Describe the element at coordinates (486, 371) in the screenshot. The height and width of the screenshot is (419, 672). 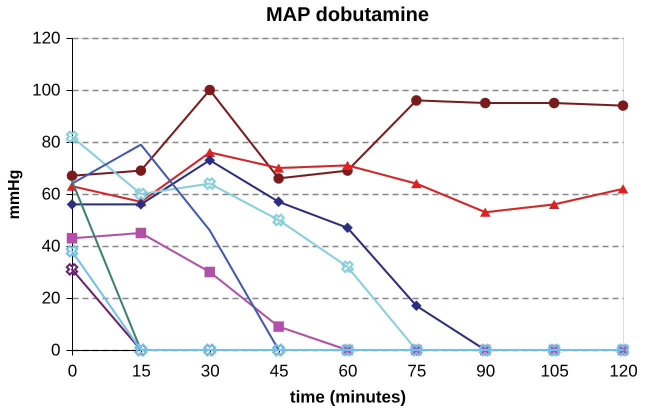
I see `x-tick-label: 90` at that location.